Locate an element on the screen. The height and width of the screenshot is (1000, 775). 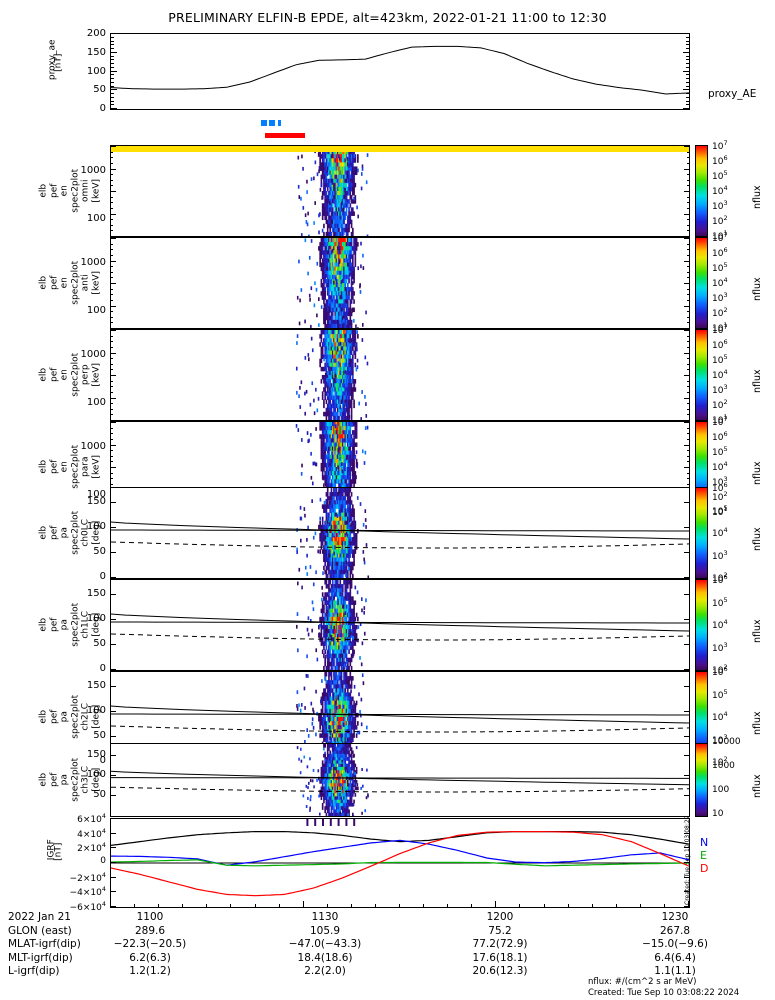
xaxis-value-r2-c3: −15.0(−9.6) is located at coordinates (675, 944).